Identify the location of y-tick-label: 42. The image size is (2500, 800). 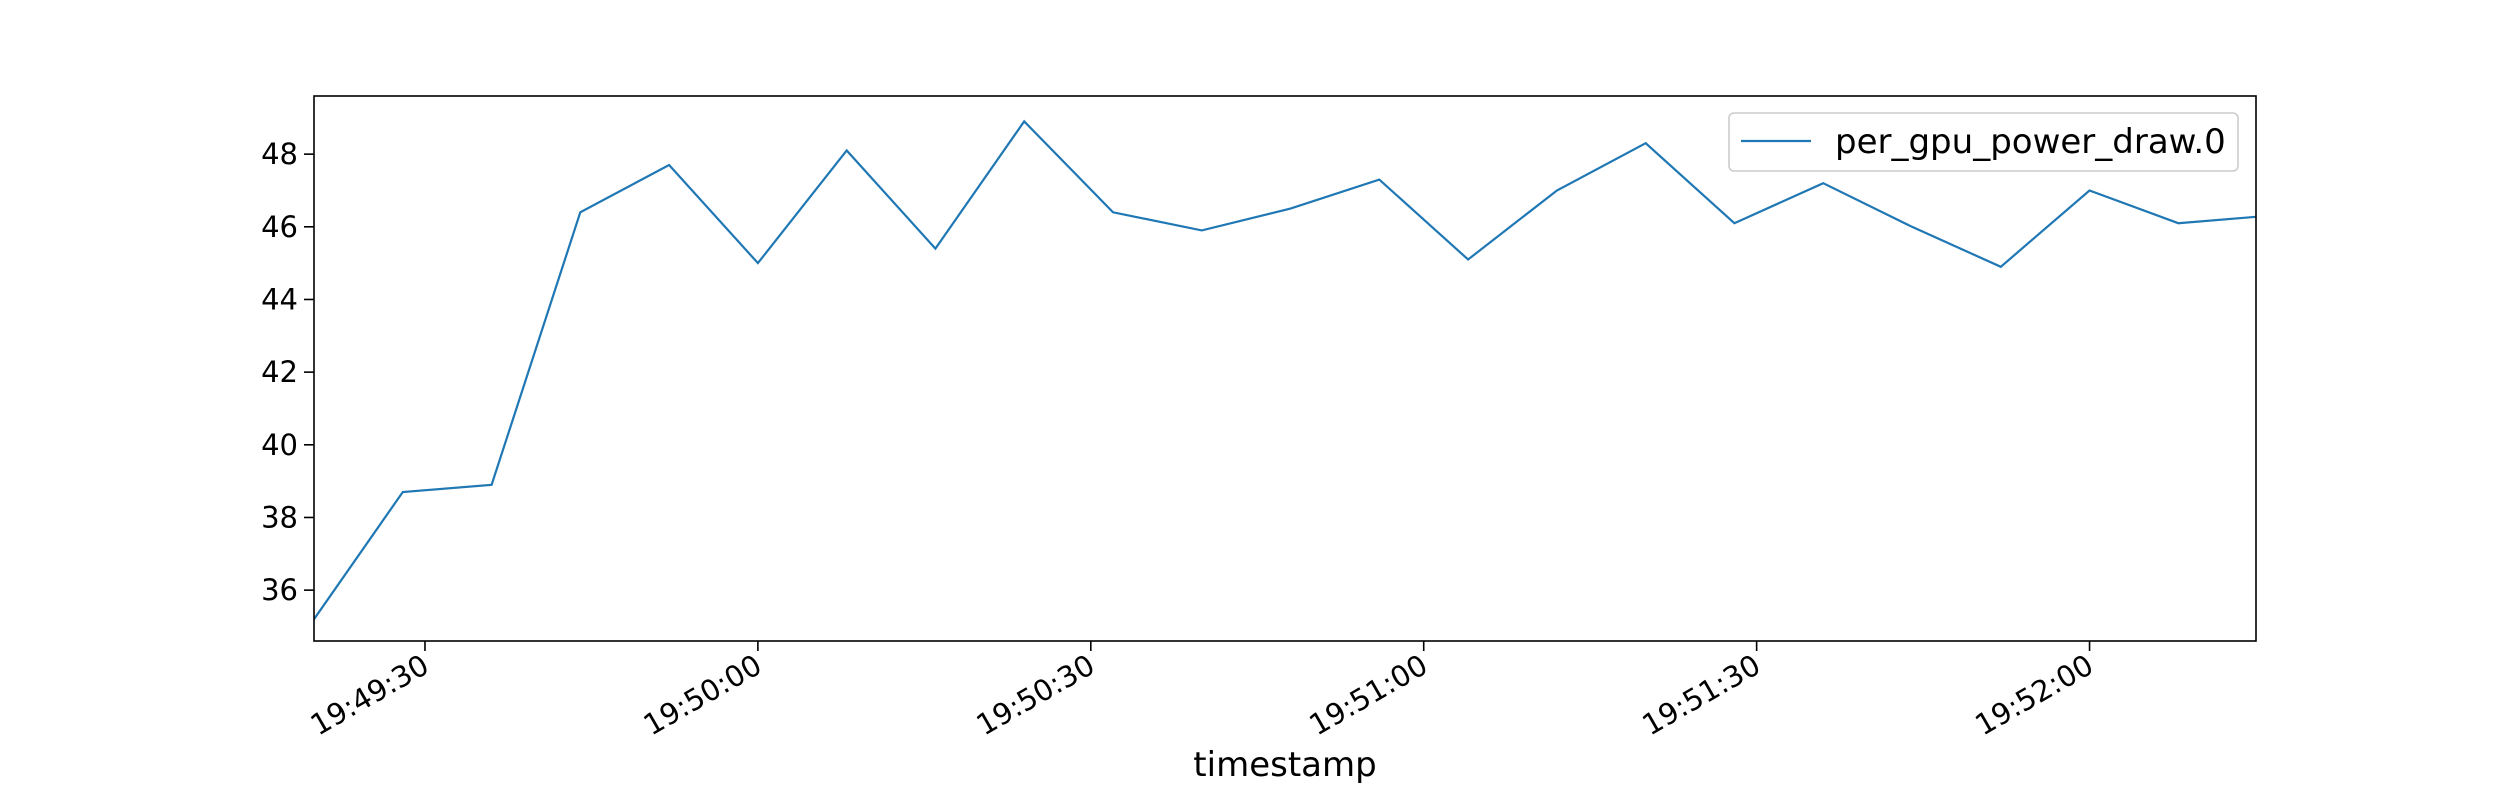
(279, 372).